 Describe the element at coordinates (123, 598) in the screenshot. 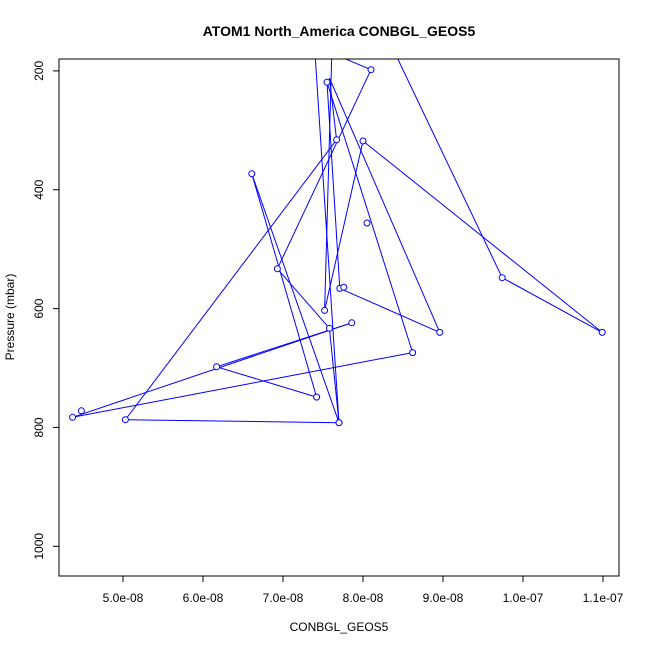

I see `x-tick-label: 5.0e-08` at that location.